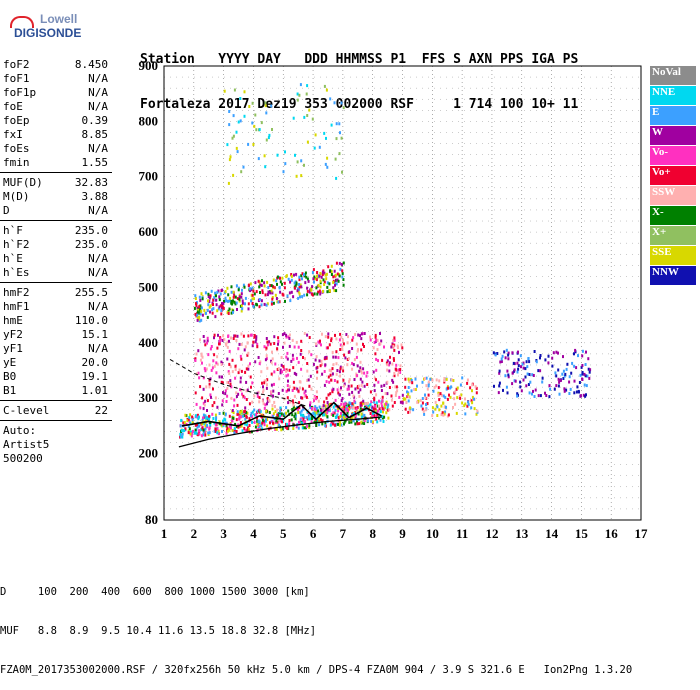 This screenshot has width=700, height=690. Describe the element at coordinates (223, 533) in the screenshot. I see `x-tick-label: 3` at that location.